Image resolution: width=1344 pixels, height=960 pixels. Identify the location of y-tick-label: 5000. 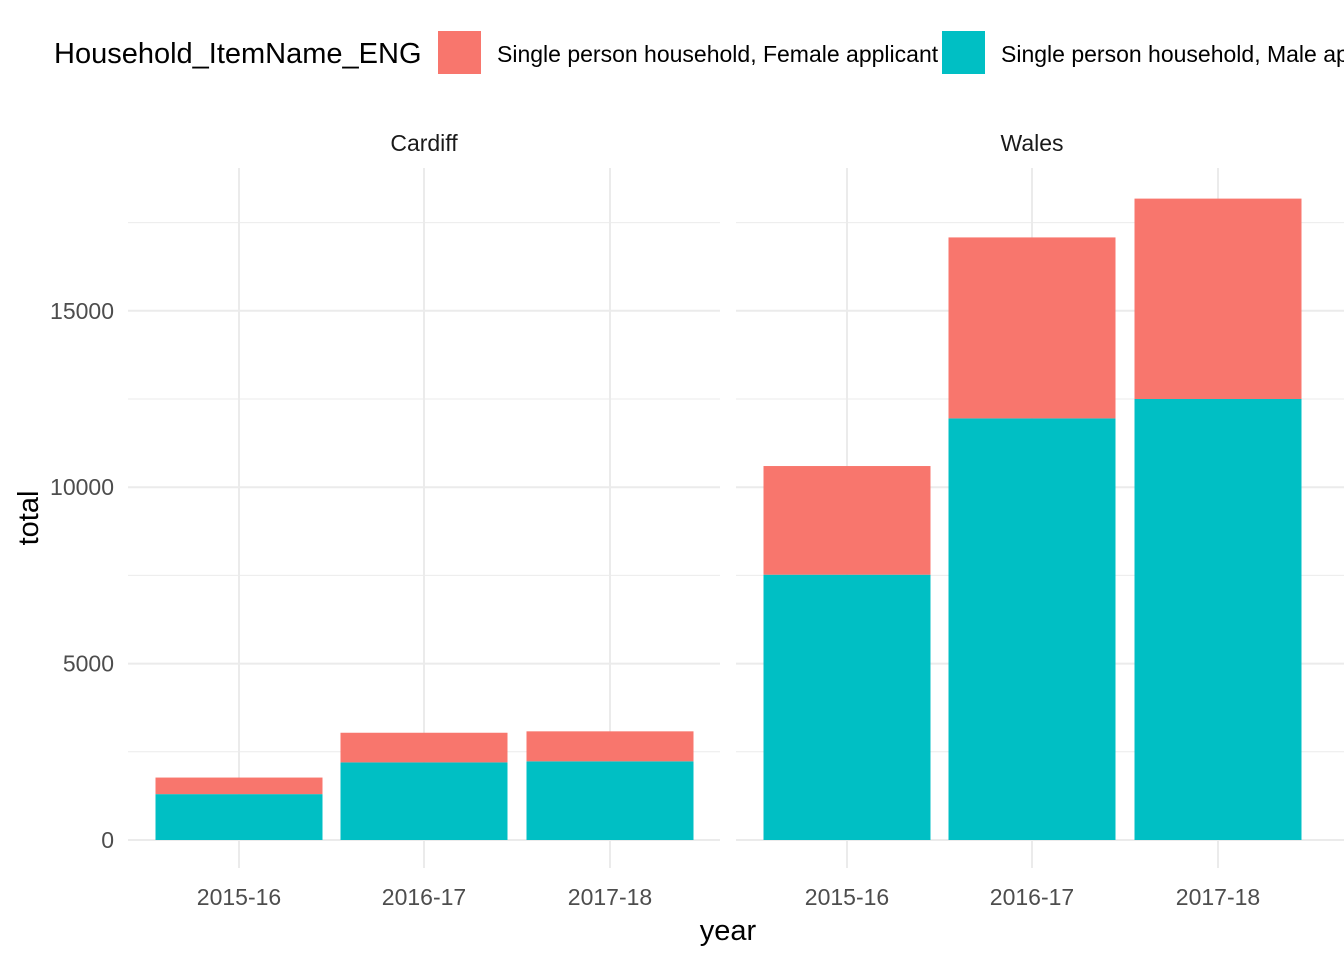
(88, 664).